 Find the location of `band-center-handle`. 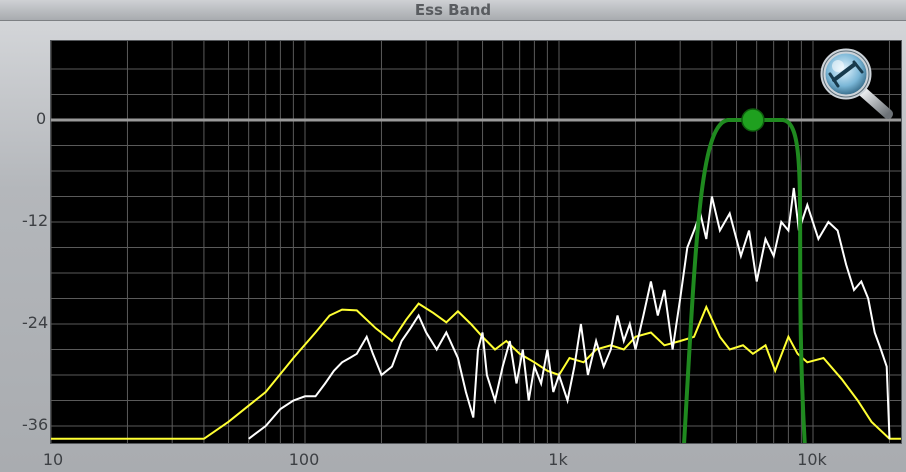

band-center-handle is located at coordinates (753, 120).